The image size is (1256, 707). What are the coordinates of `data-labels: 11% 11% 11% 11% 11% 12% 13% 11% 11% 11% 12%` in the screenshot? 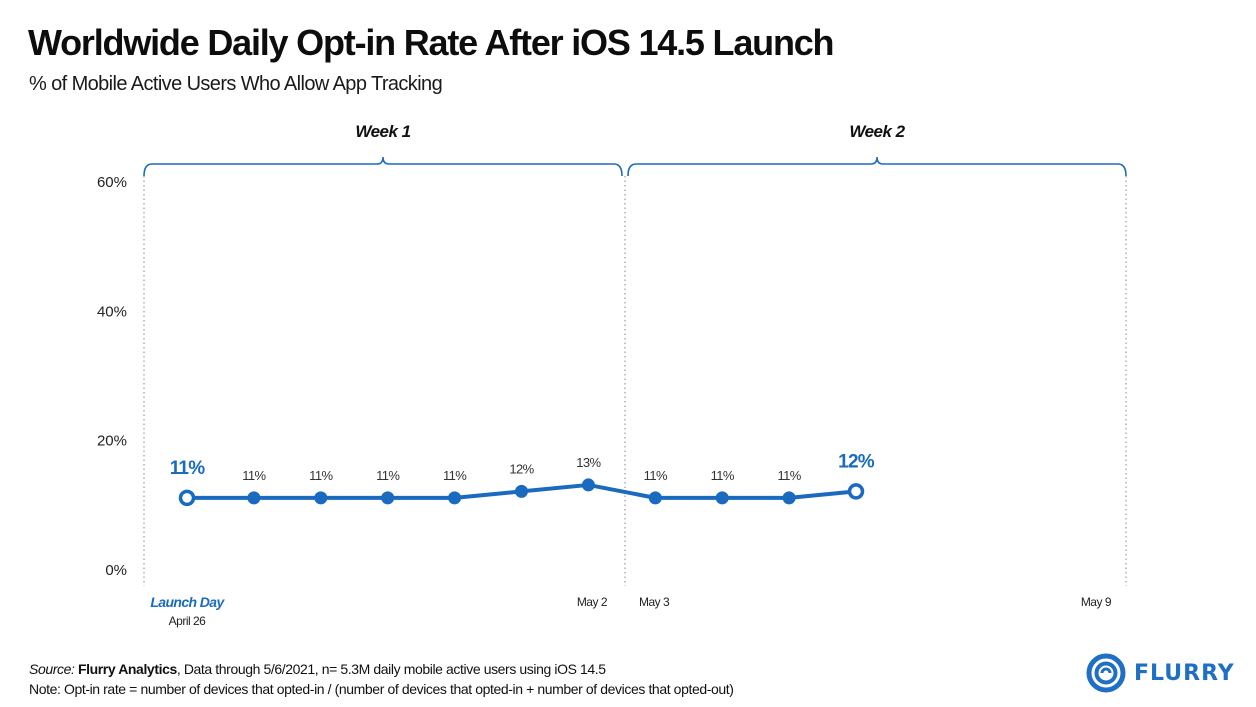 It's located at (523, 467).